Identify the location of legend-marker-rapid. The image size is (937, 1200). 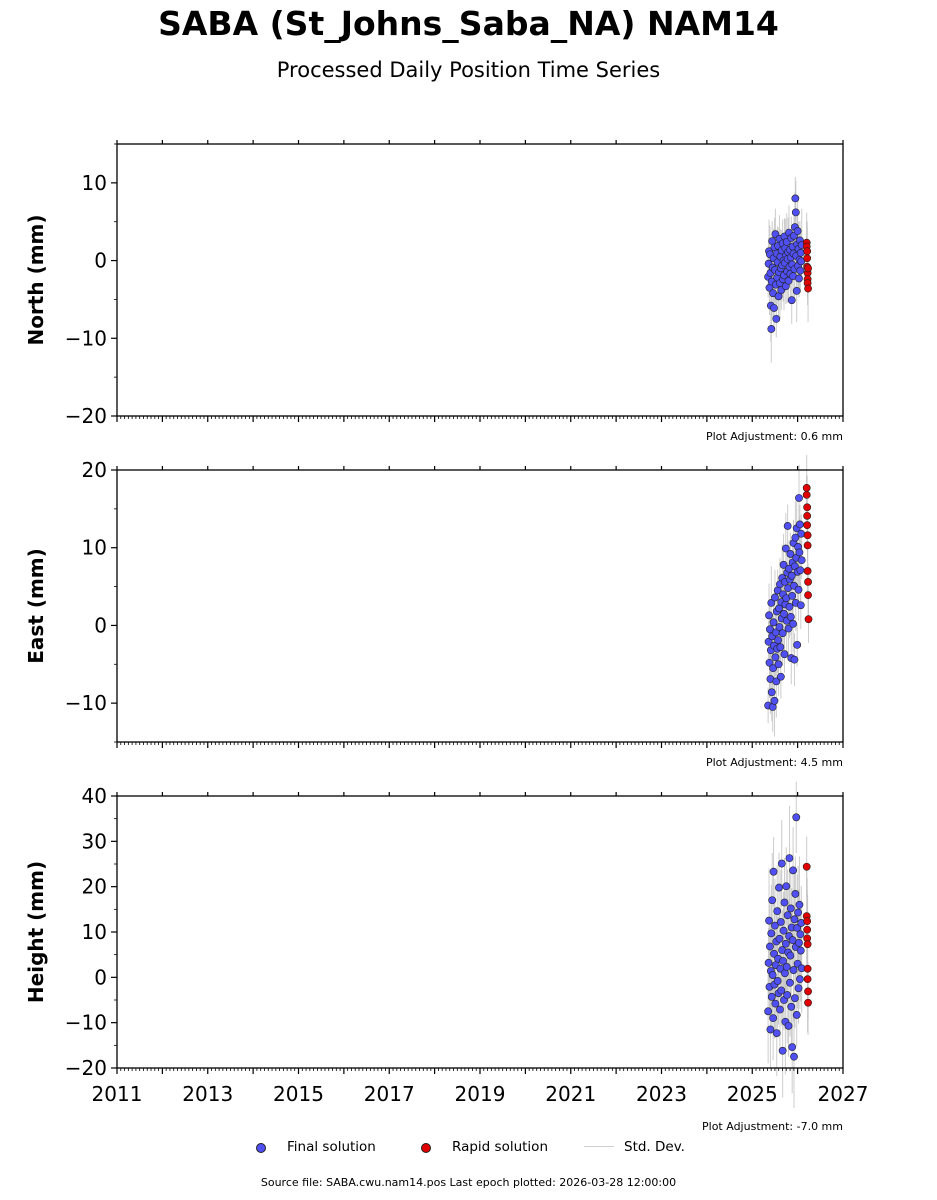
(426, 1148).